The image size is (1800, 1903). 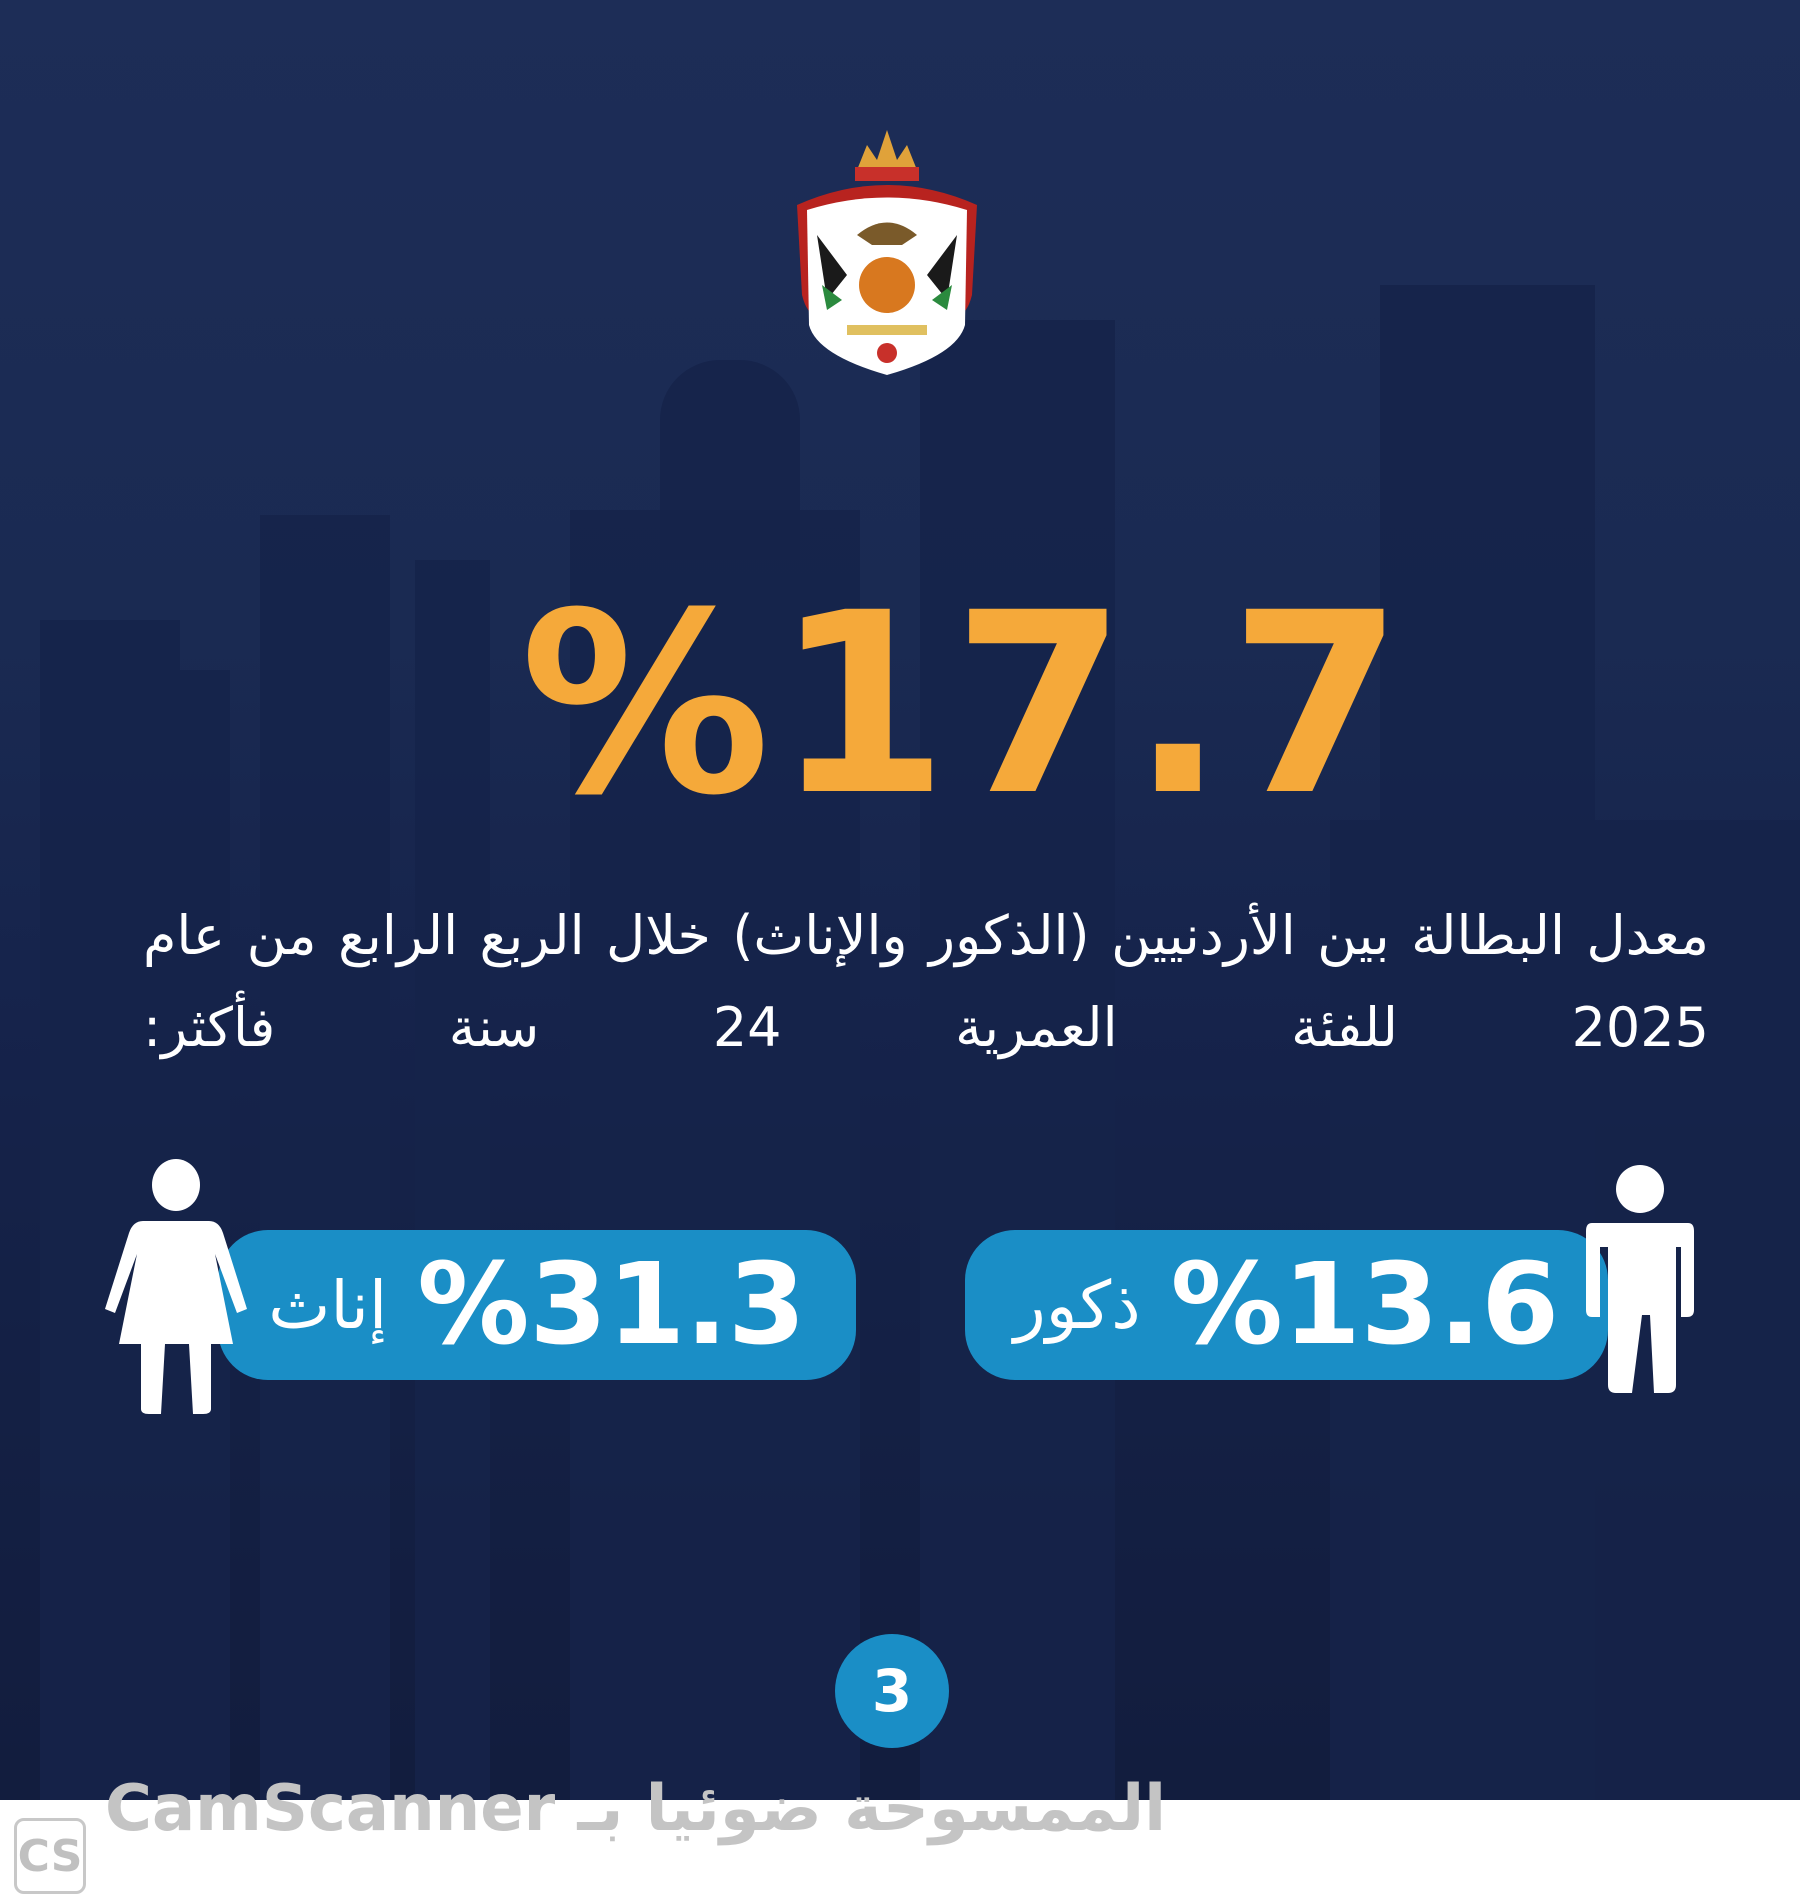 I want to click on female-label: إناث, so click(x=328, y=1305).